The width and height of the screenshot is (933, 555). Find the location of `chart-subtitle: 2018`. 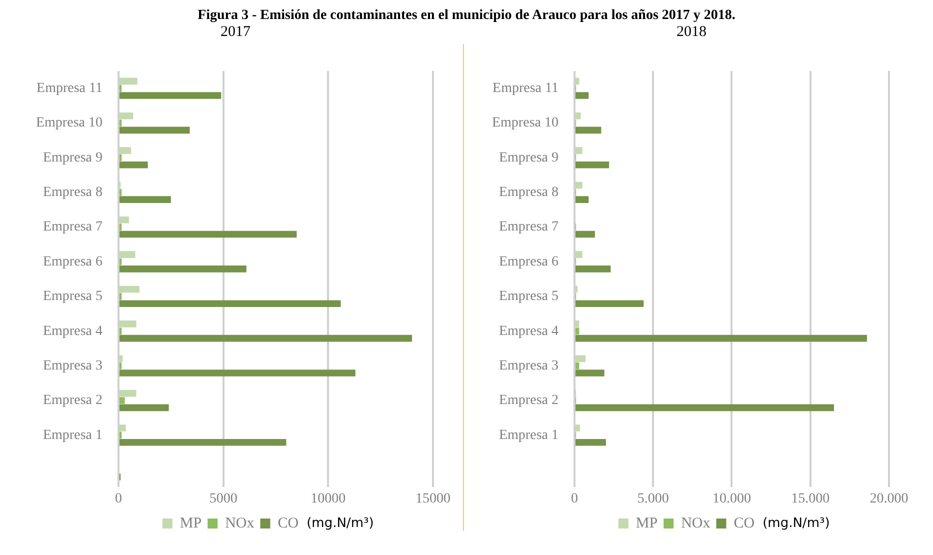

chart-subtitle: 2018 is located at coordinates (692, 32).